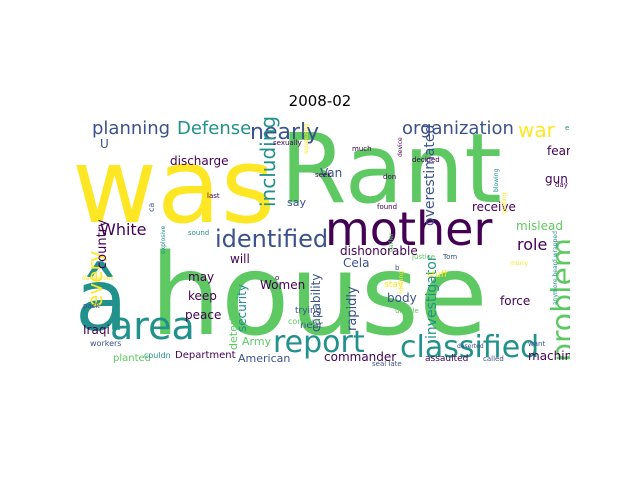  I want to click on cloud-word: receive, so click(494, 207).